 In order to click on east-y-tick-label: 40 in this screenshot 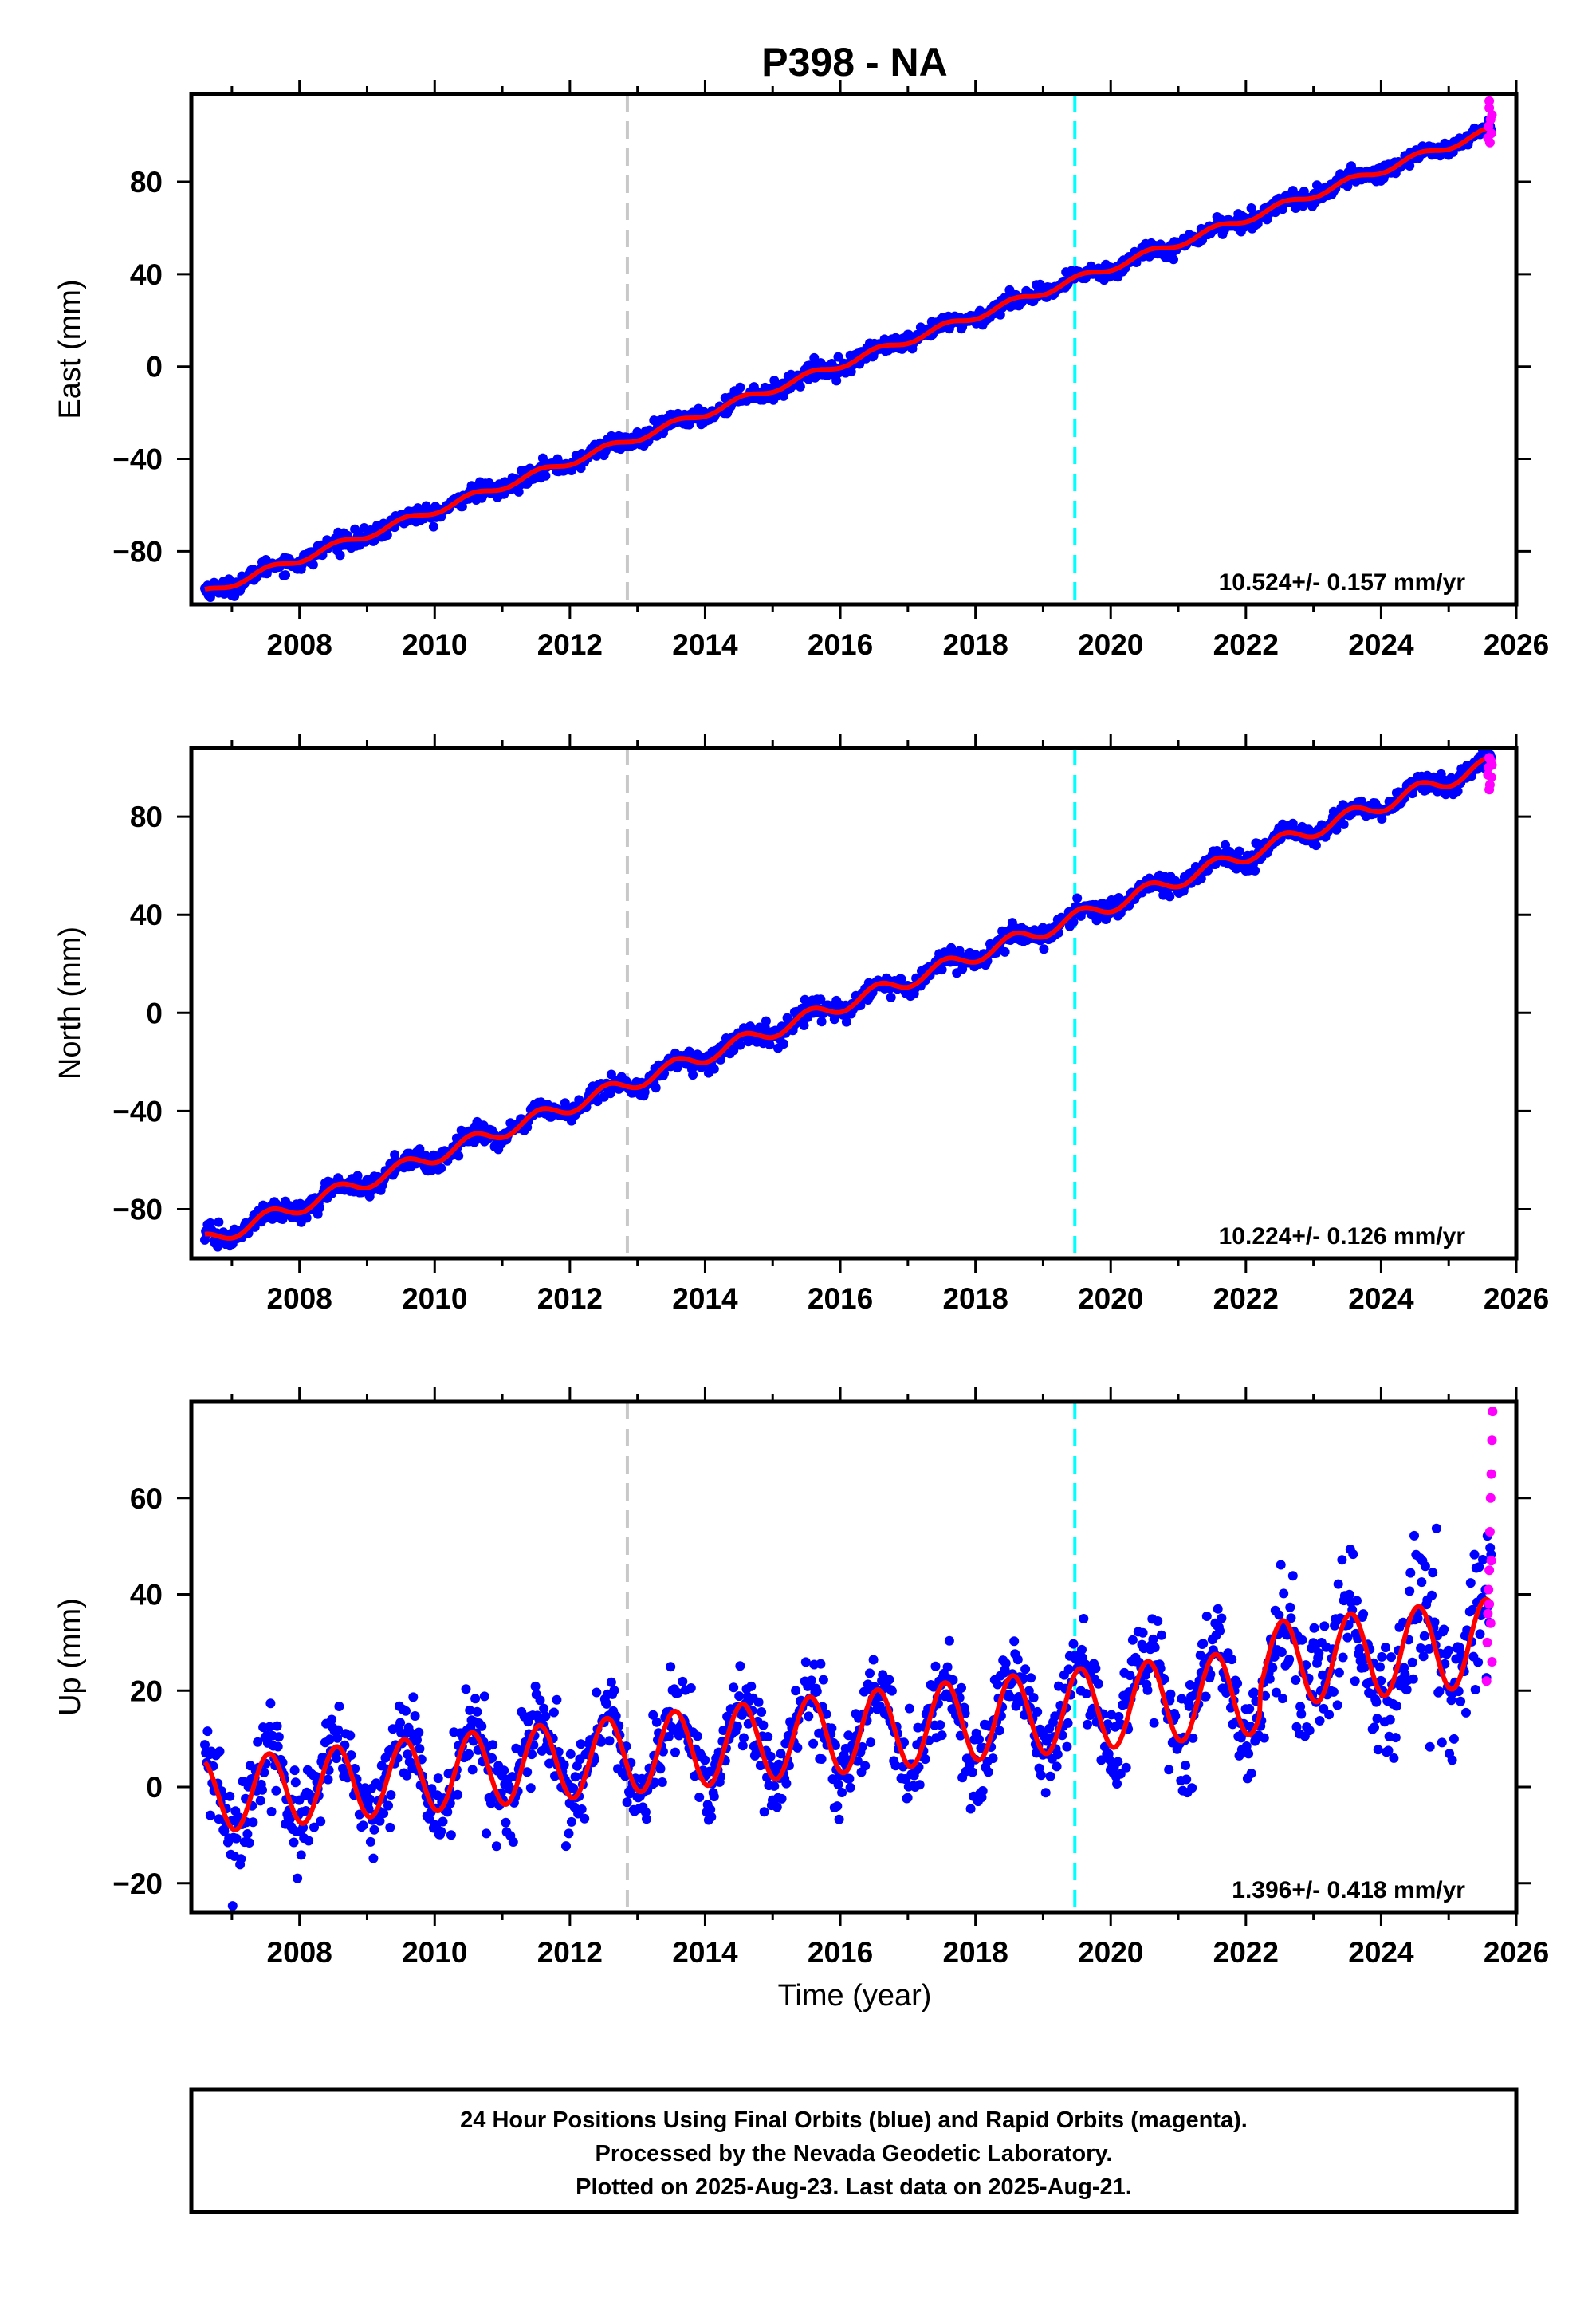, I will do `click(146, 274)`.